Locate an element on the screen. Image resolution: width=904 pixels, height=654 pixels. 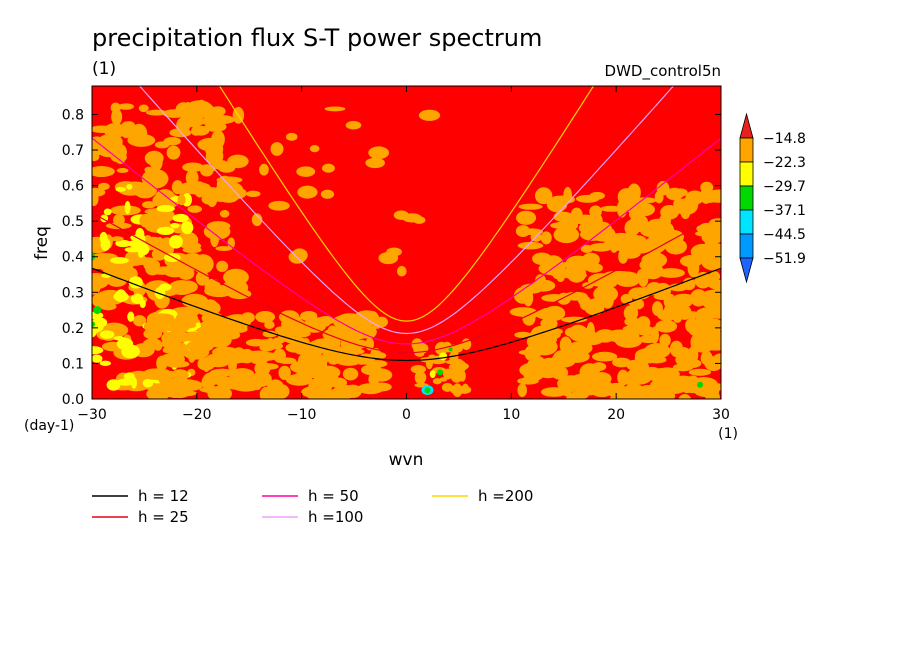
legend-label: h = 25 is located at coordinates (163, 517).